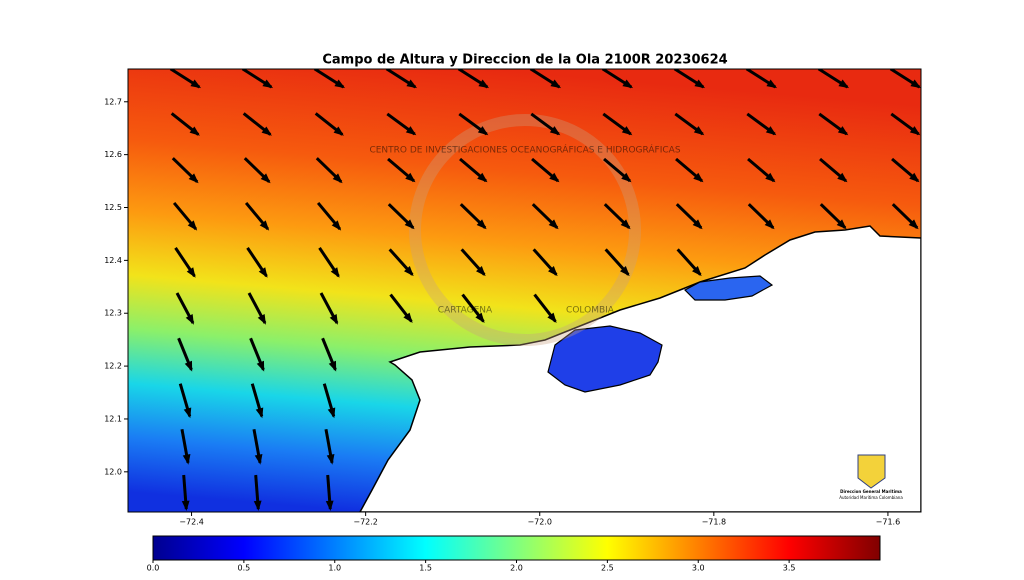 The width and height of the screenshot is (1024, 580). I want to click on y-tick-label: 12.2, so click(113, 366).